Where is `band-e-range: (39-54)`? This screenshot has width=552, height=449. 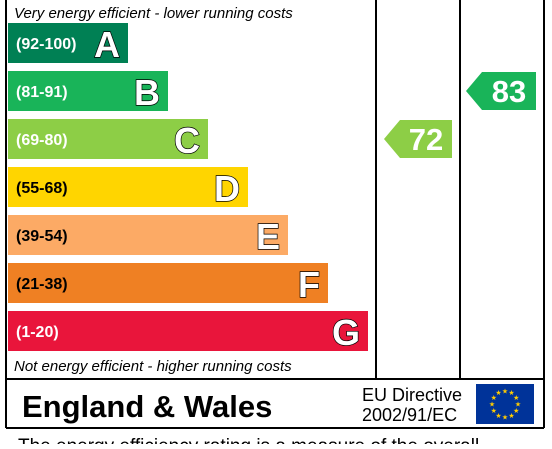
band-e-range: (39-54) is located at coordinates (42, 236).